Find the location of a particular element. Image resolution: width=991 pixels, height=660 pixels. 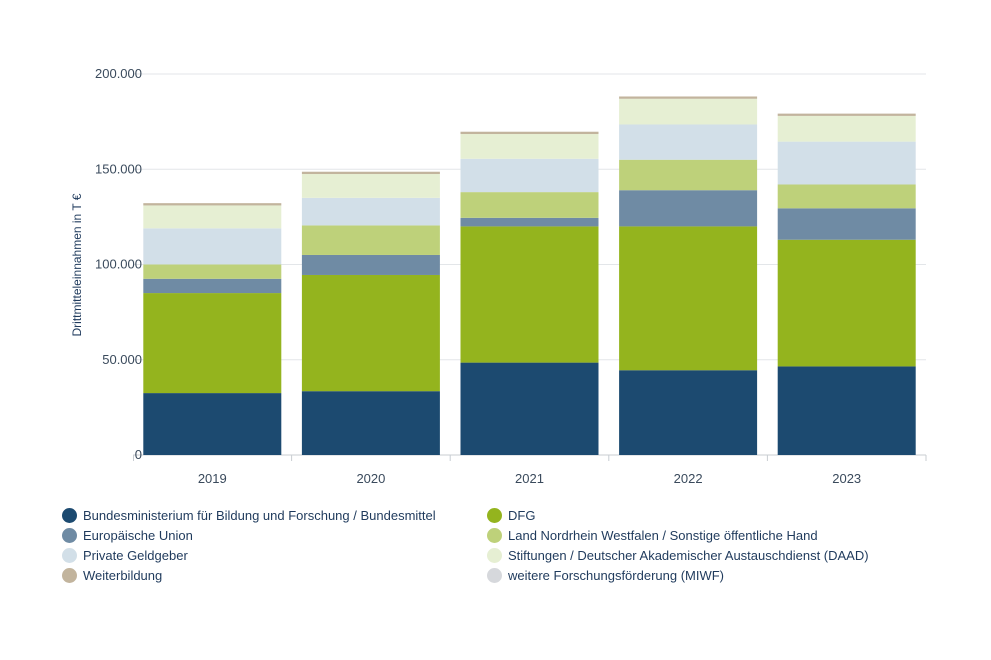

legend-label: weitere Forschungsförderung (MIWF) is located at coordinates (616, 575).